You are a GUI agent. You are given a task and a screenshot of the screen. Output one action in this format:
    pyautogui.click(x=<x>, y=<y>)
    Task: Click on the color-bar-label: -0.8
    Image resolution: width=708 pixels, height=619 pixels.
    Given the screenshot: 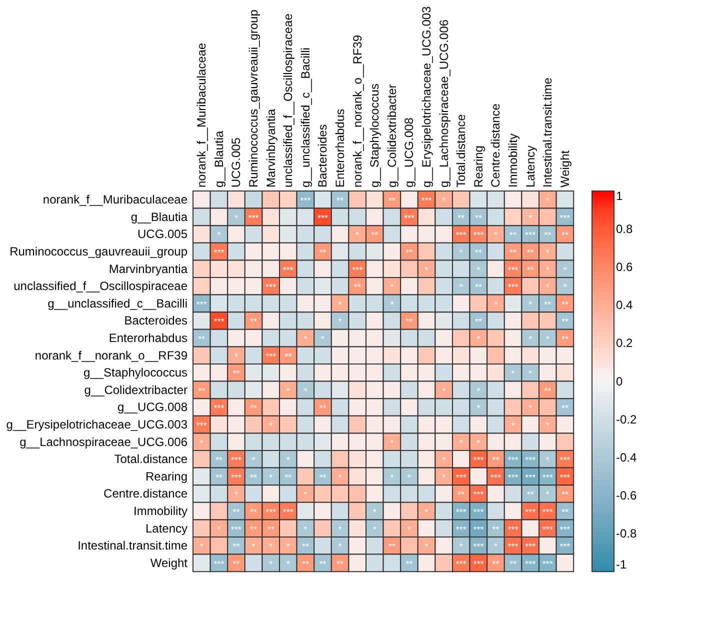 What is the action you would take?
    pyautogui.click(x=626, y=533)
    